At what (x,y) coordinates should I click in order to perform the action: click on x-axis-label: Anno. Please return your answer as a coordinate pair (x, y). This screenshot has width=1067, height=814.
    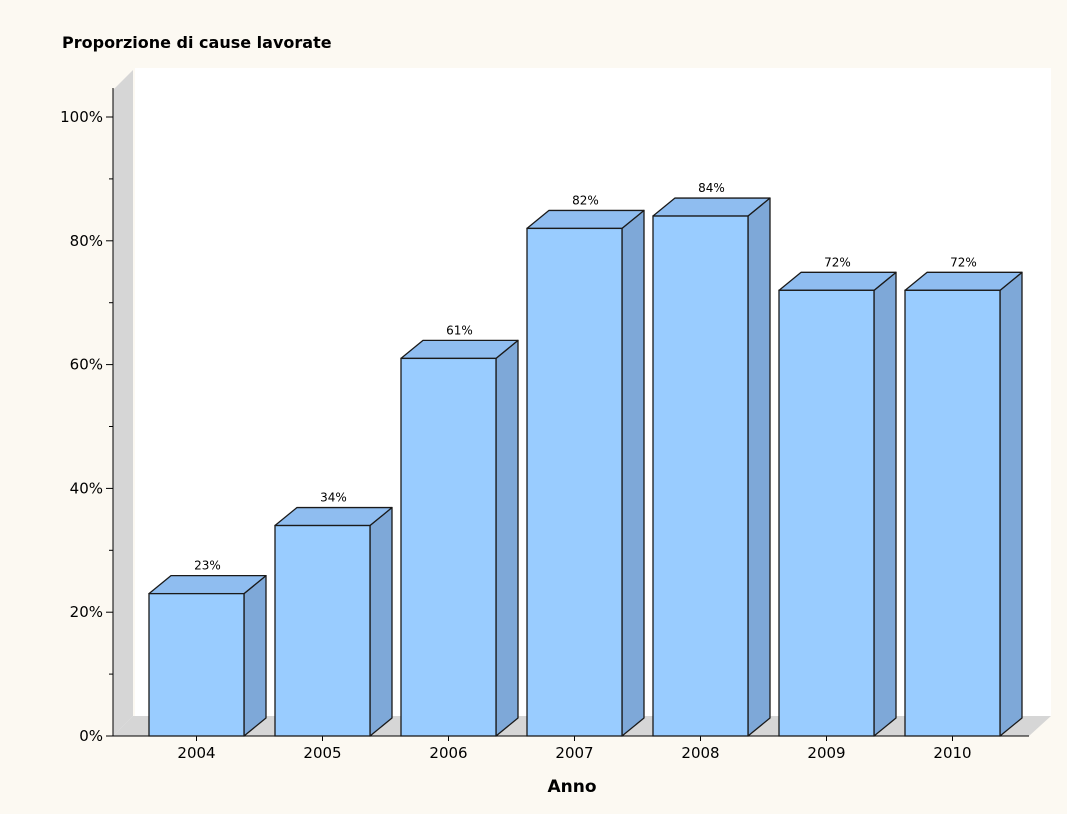
    Looking at the image, I should click on (571, 787).